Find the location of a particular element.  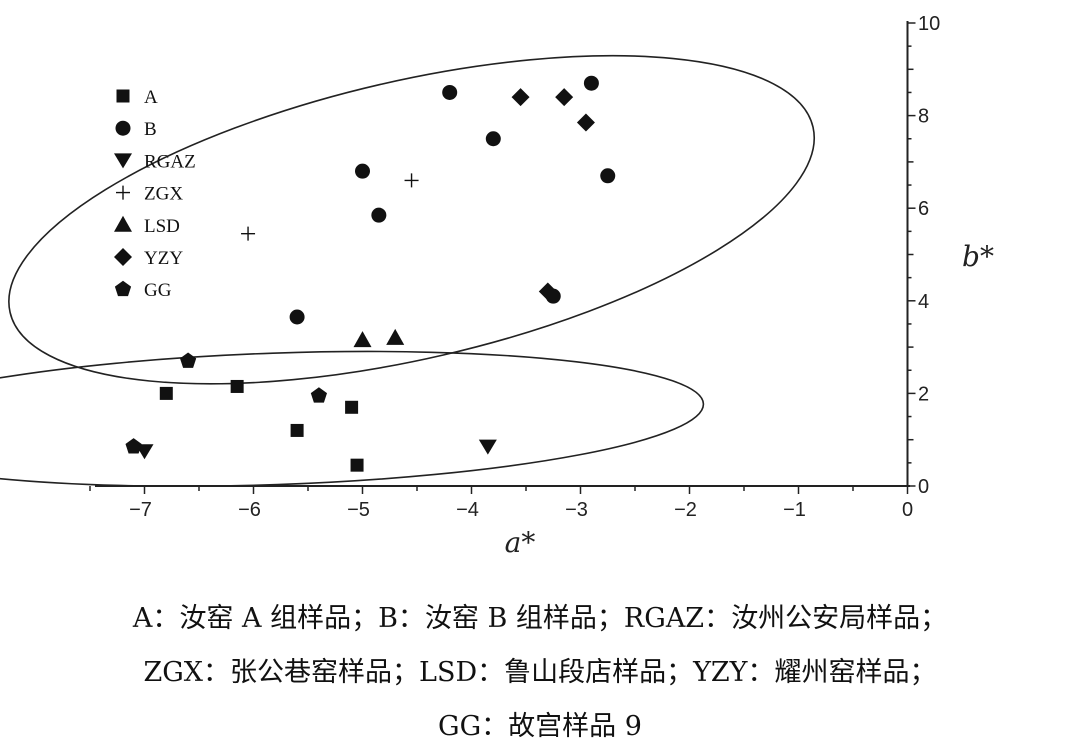

series-gg is located at coordinates (226, 403).